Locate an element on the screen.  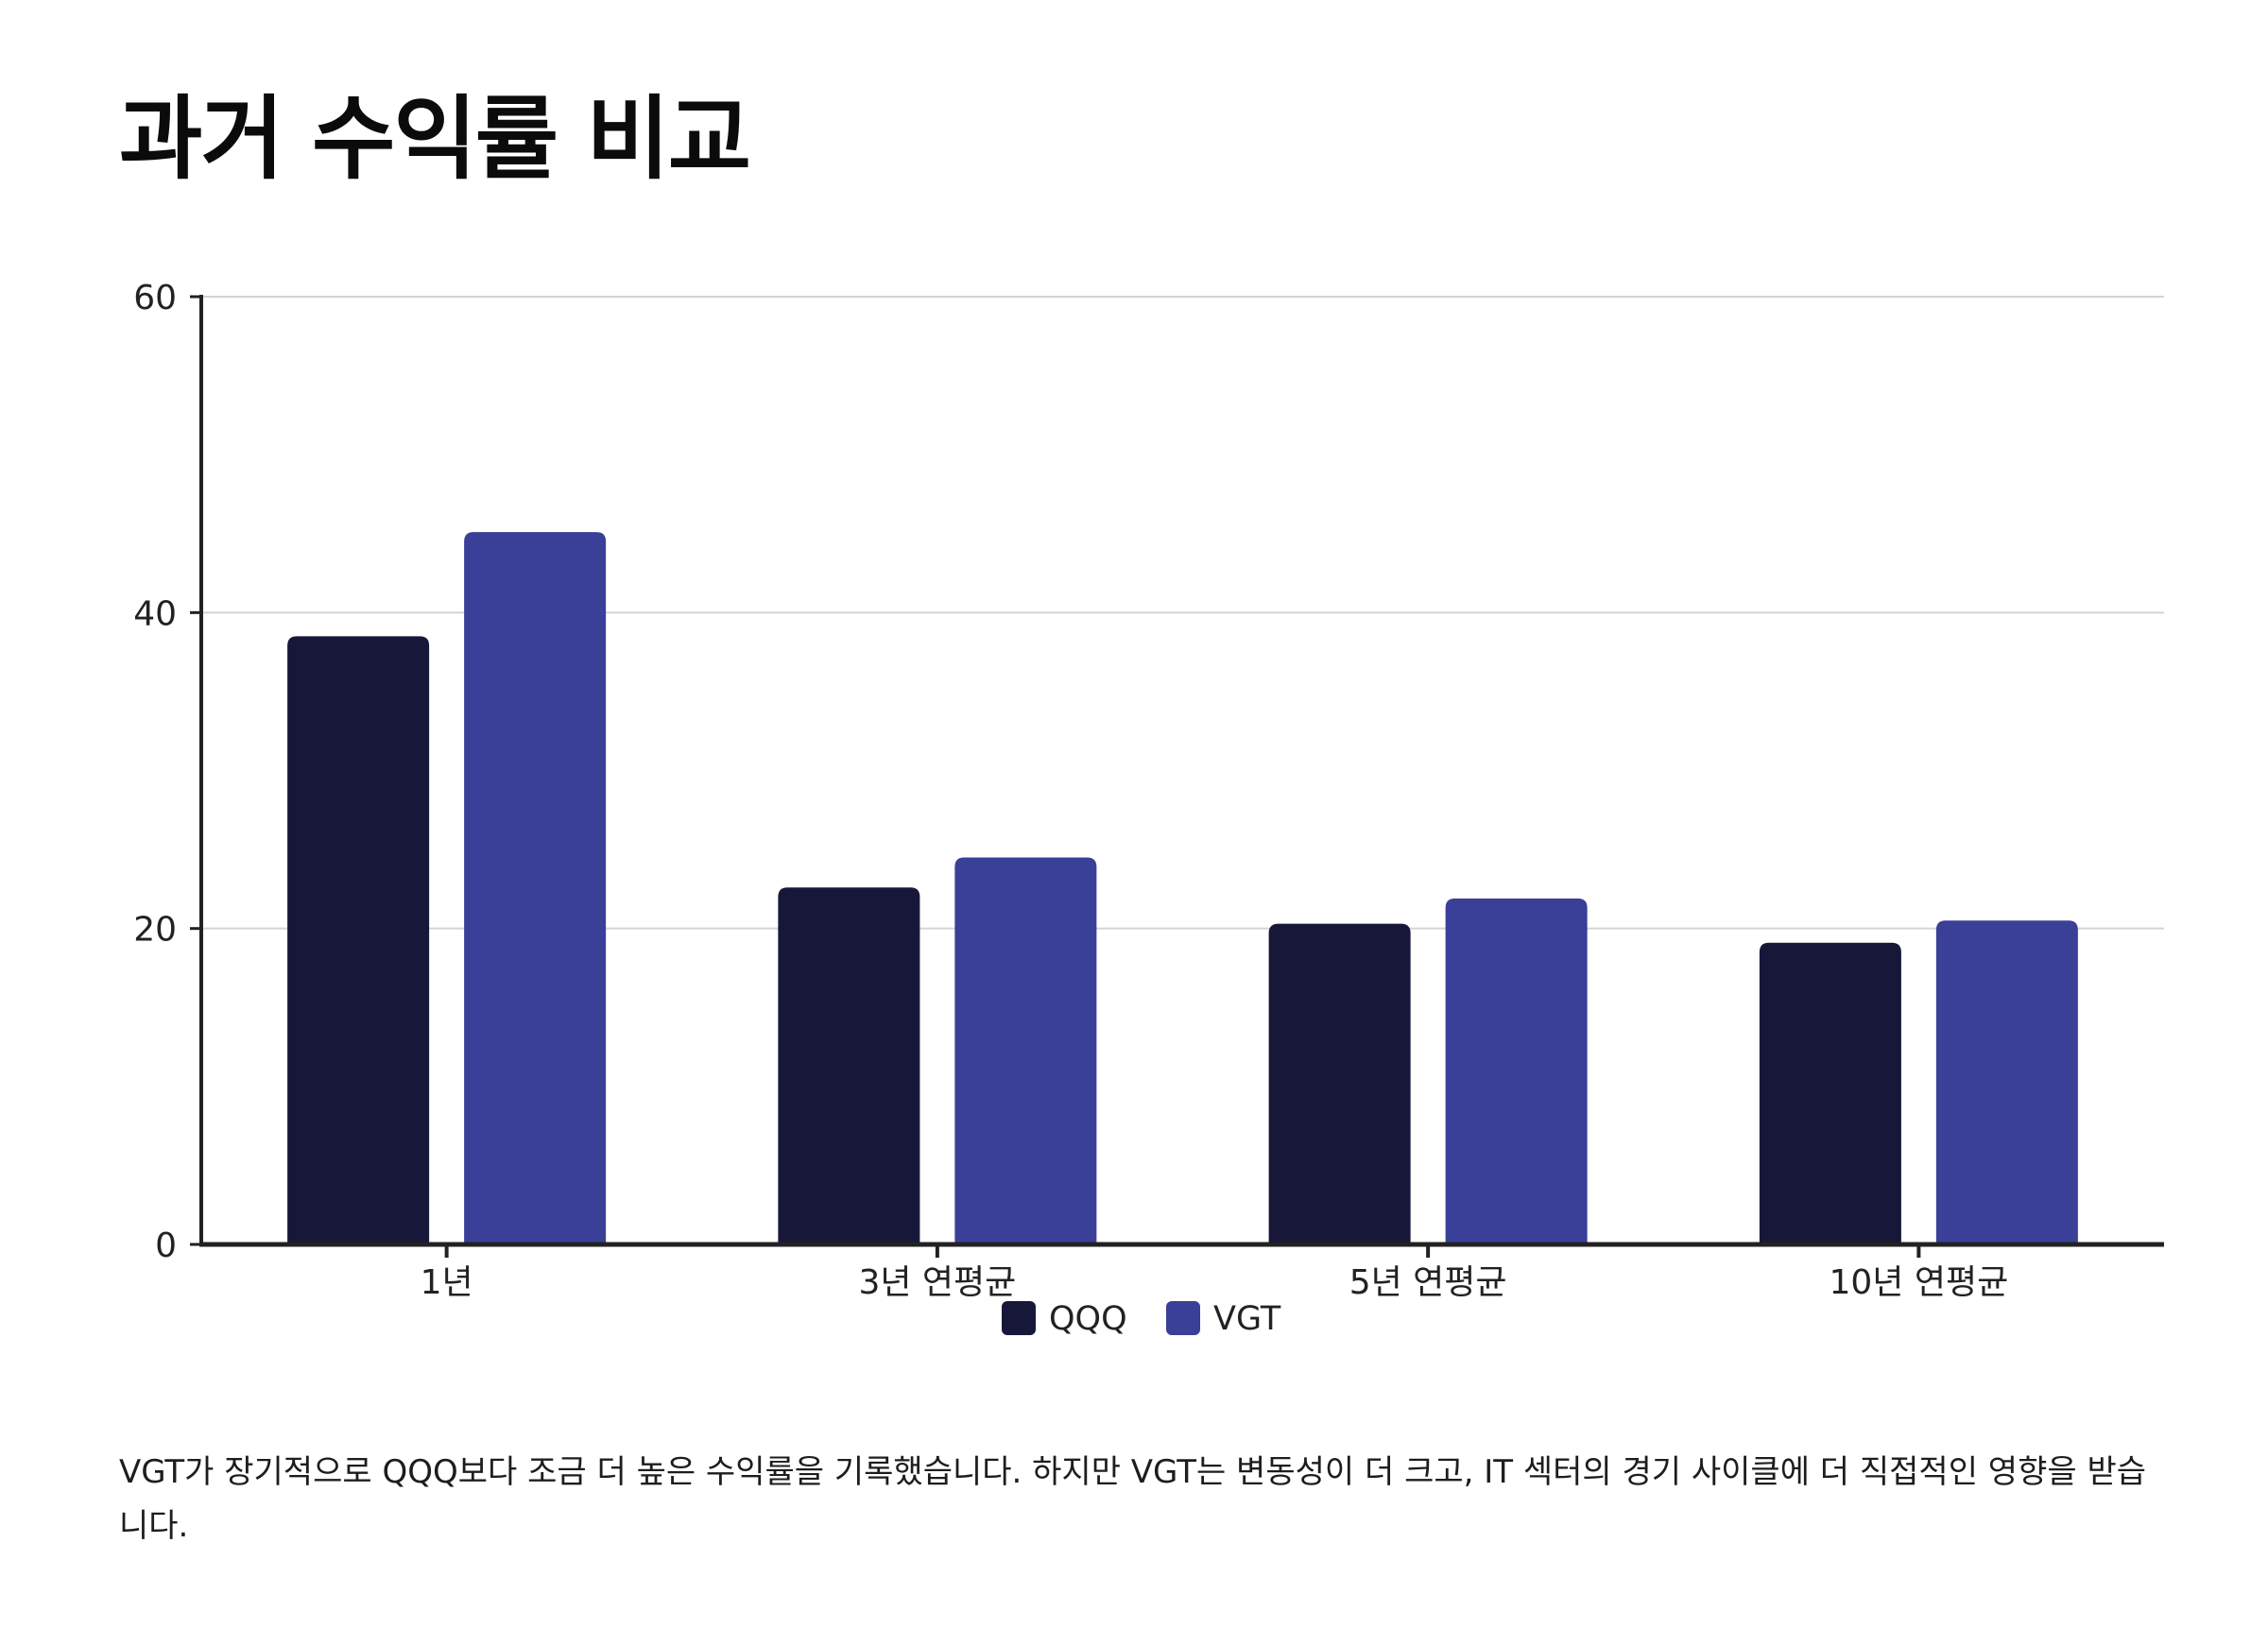
x-tick-label: 3년 연평균 is located at coordinates (937, 1282).